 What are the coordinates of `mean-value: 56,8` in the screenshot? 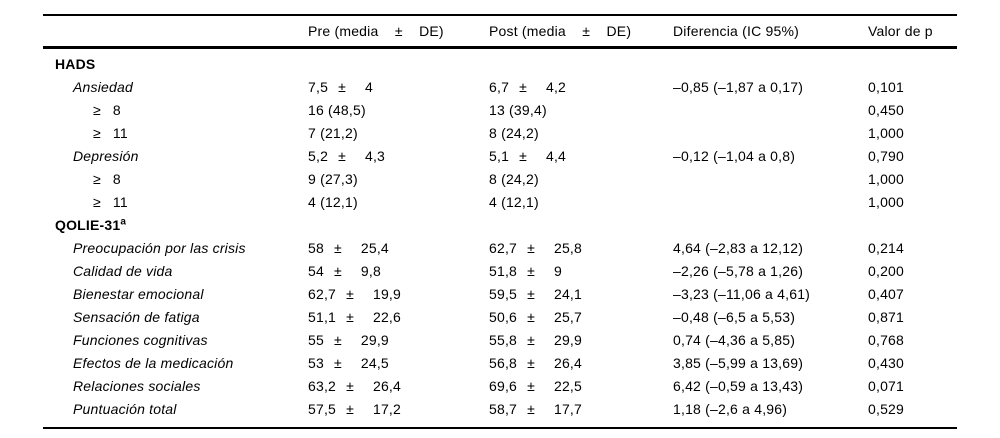 It's located at (503, 362).